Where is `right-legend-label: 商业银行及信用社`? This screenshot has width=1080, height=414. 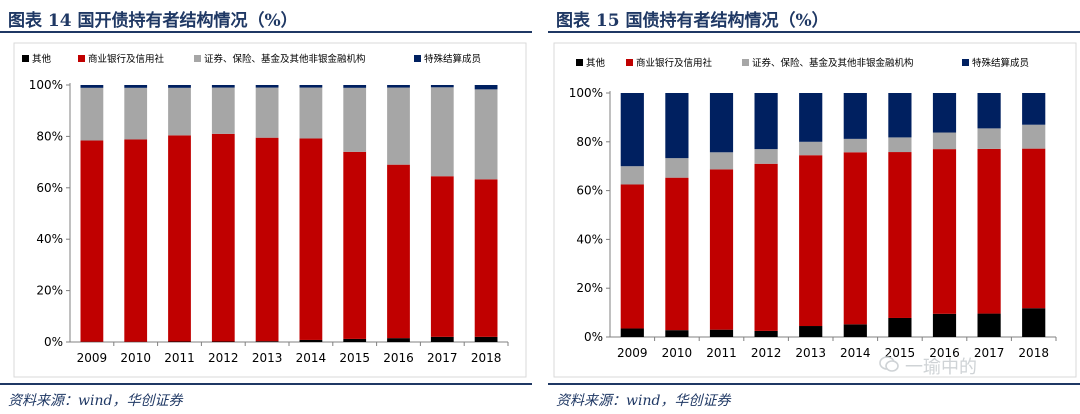 right-legend-label: 商业银行及信用社 is located at coordinates (674, 63).